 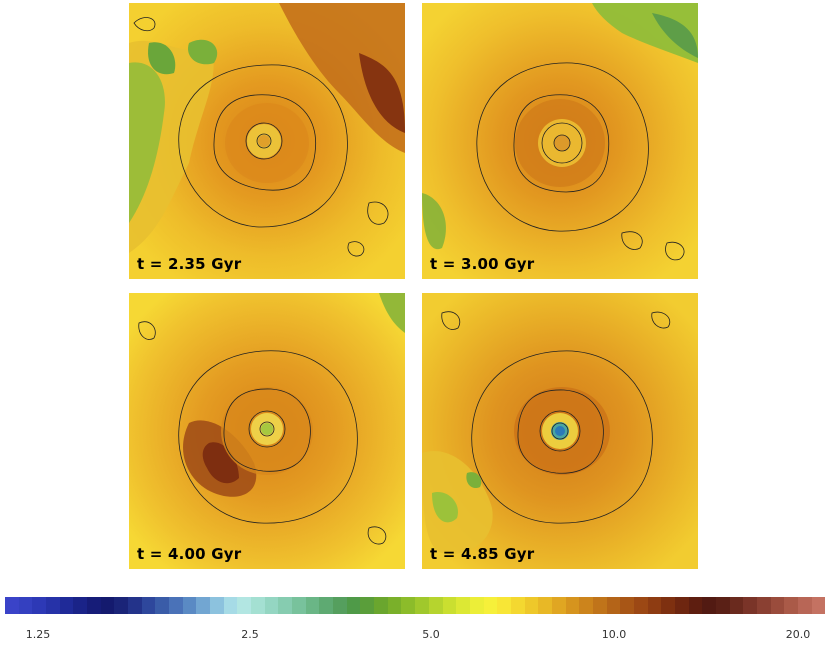 I want to click on colorbar-tick-label: 20.0, so click(x=798, y=634).